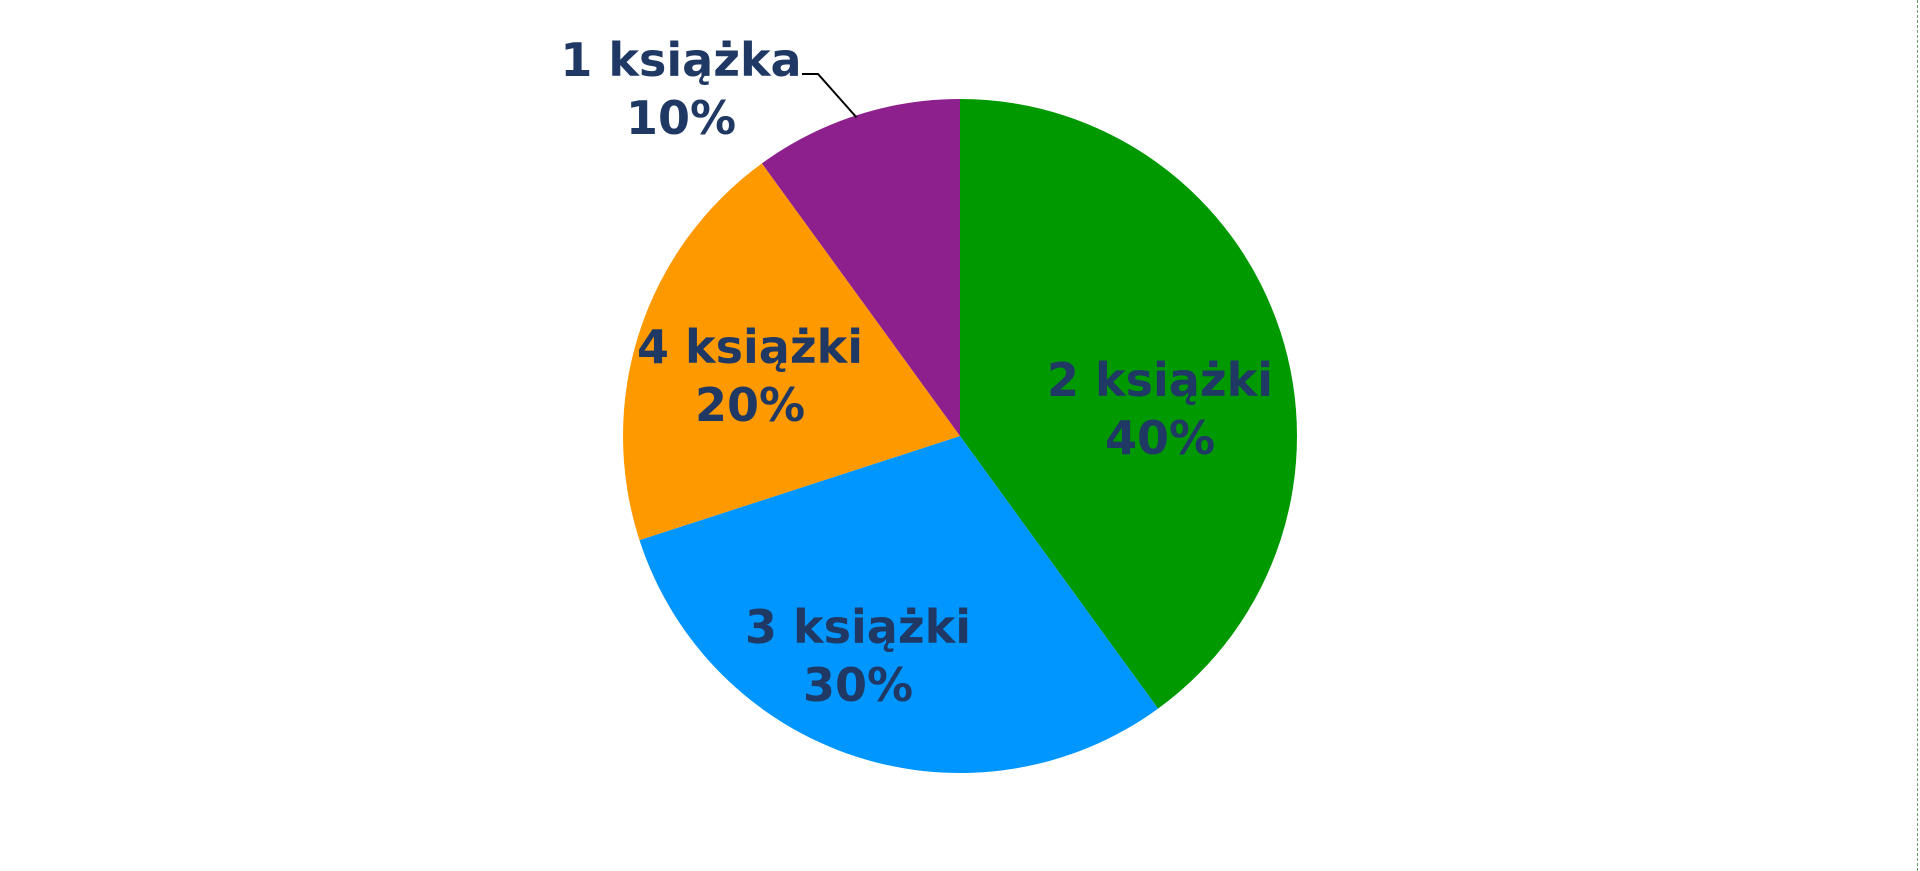  I want to click on slice-label-3: 4 książki 20%, so click(750, 376).